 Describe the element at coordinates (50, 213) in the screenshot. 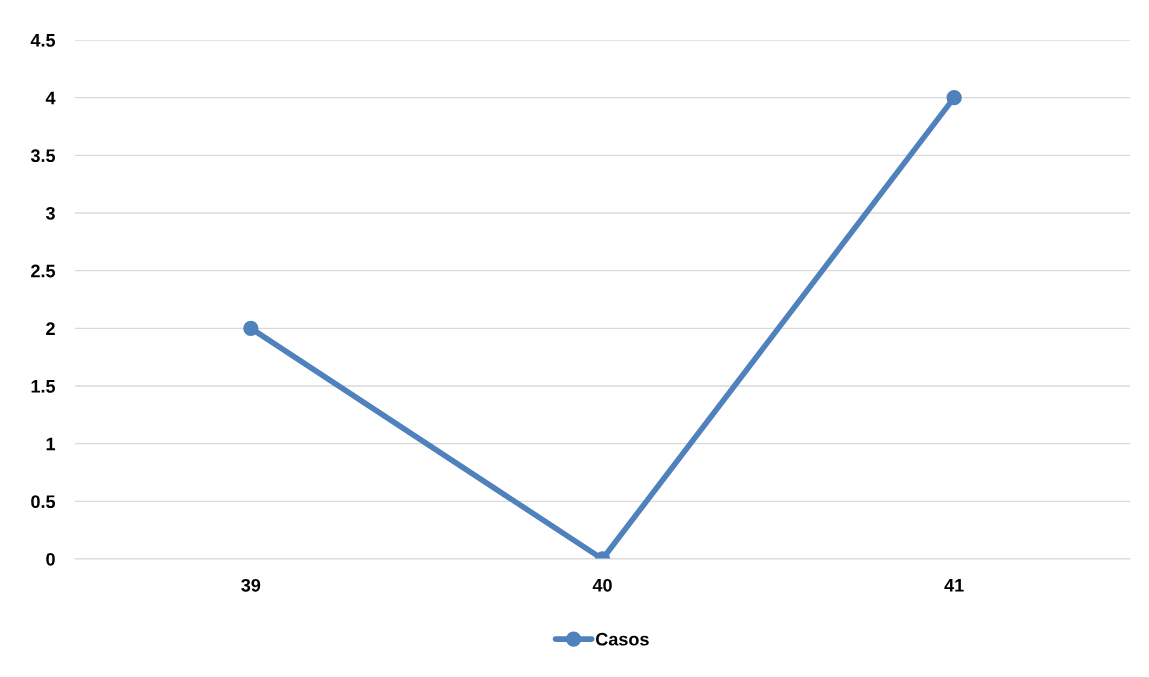

I see `y-tick-label: 3` at that location.